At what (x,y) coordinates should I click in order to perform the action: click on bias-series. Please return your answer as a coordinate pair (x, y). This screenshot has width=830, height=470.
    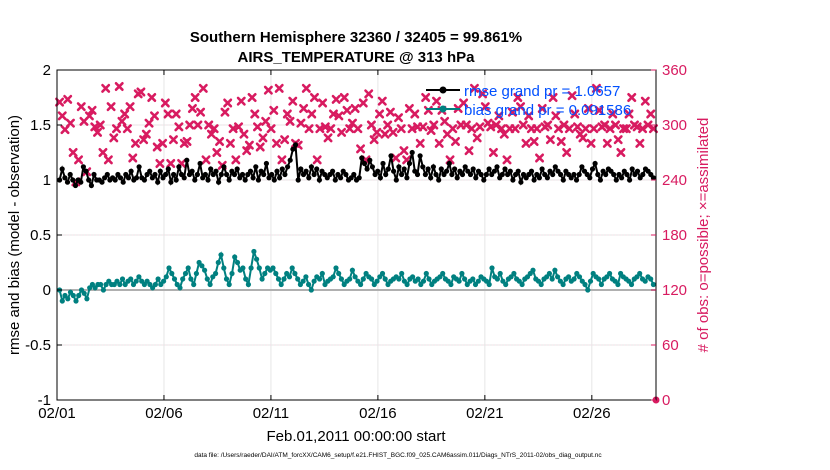
    Looking at the image, I should click on (357, 276).